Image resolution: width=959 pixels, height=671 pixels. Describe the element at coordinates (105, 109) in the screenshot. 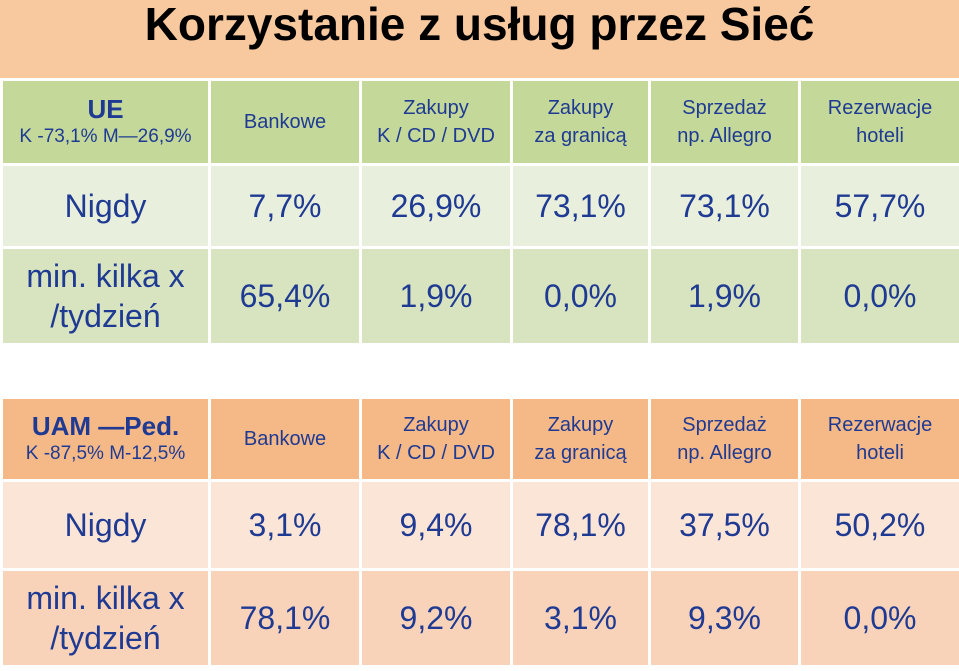

I see `group-title: UE` at that location.